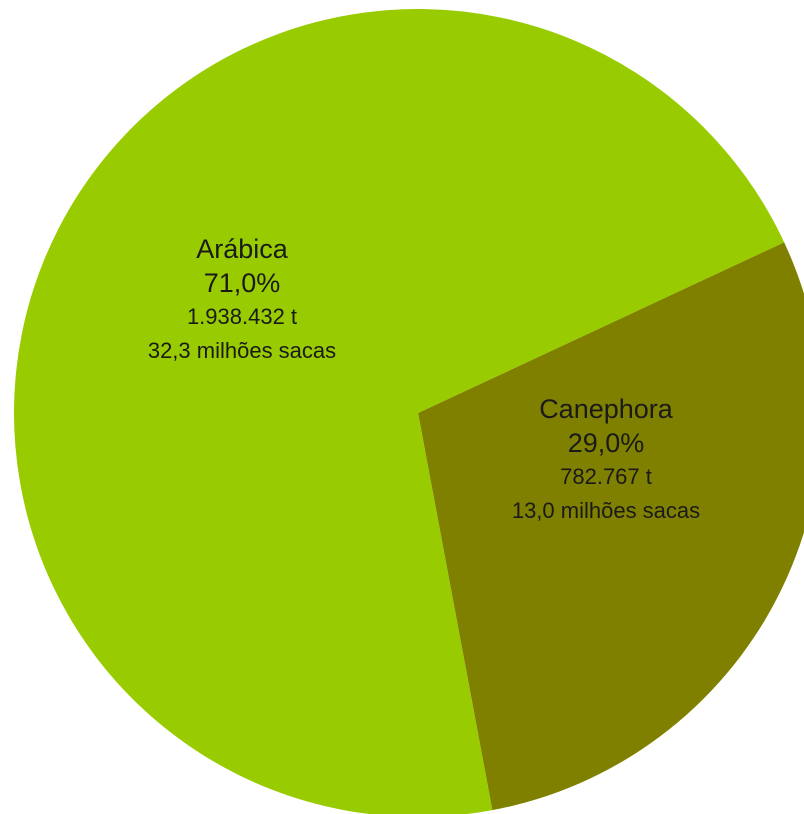 This screenshot has height=814, width=804. What do you see at coordinates (242, 283) in the screenshot?
I see `slice-percent-arabica: 71,0%` at bounding box center [242, 283].